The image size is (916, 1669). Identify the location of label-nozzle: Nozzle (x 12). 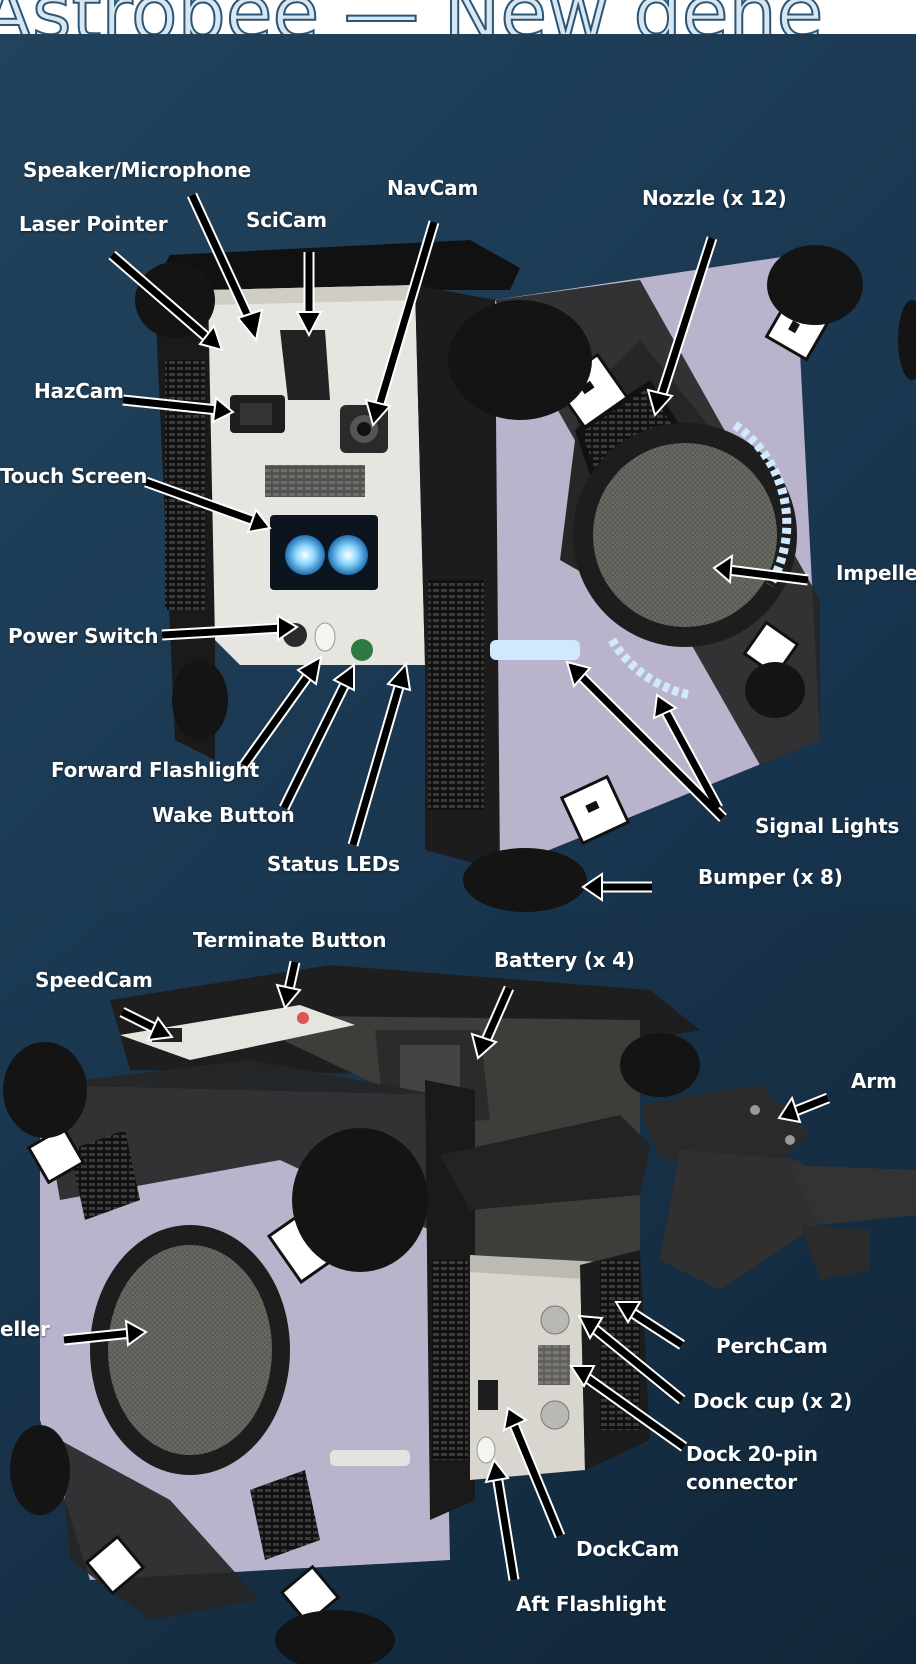
(714, 198).